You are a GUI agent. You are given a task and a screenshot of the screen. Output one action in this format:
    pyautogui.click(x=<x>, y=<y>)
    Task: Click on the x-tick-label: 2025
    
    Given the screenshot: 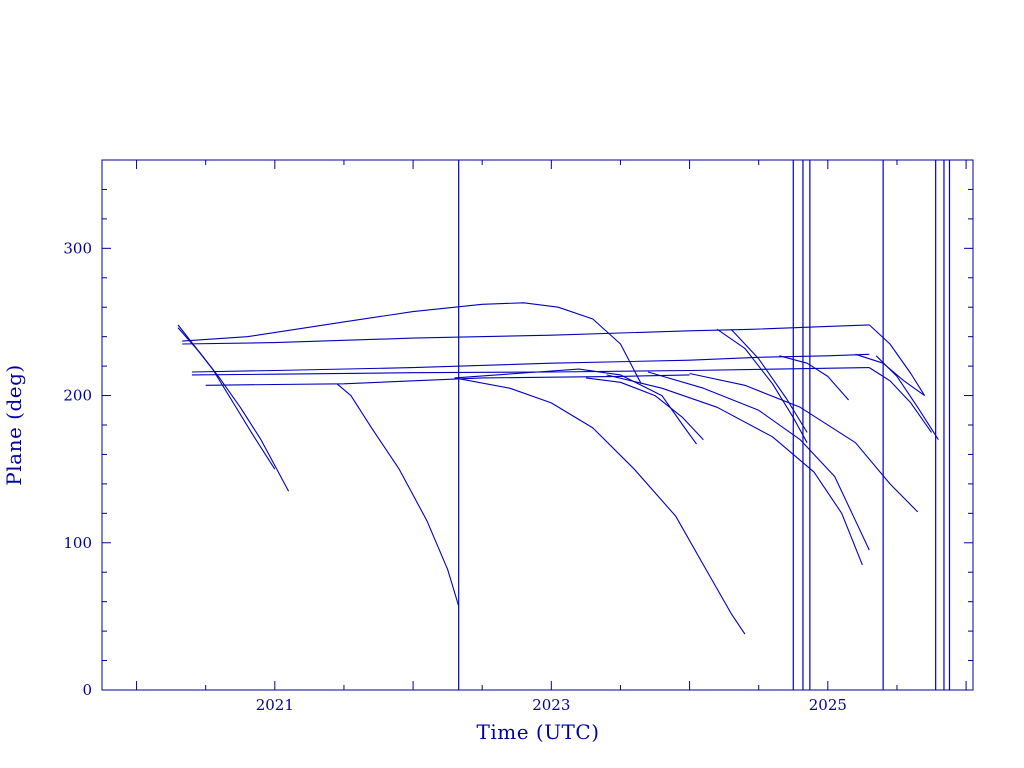 What is the action you would take?
    pyautogui.click(x=828, y=705)
    